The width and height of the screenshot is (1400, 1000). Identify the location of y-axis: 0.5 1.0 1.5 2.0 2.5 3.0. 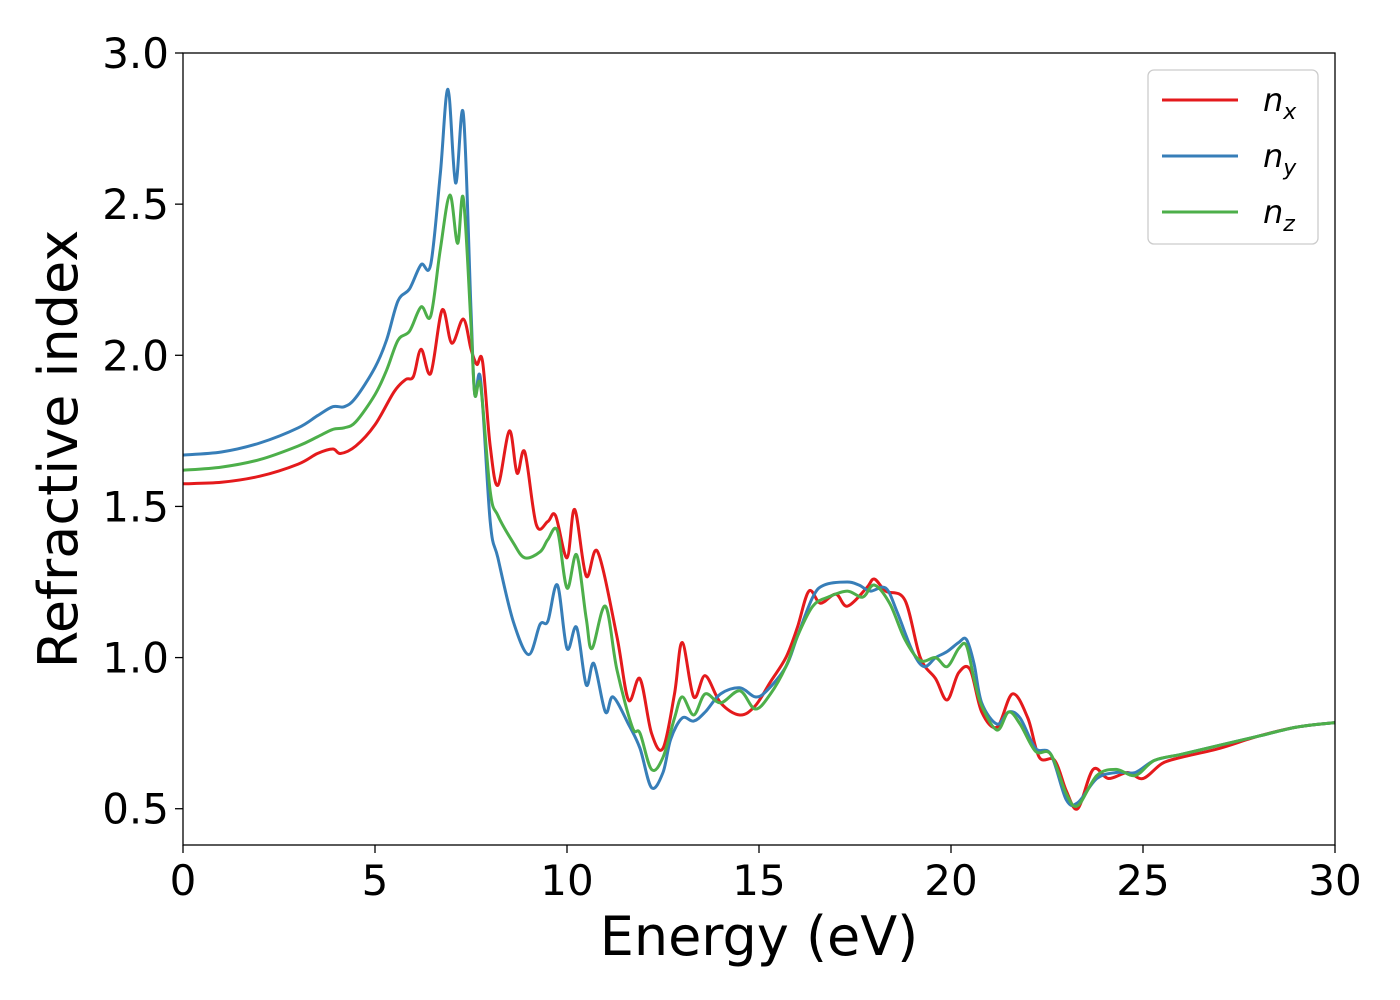
(142, 431).